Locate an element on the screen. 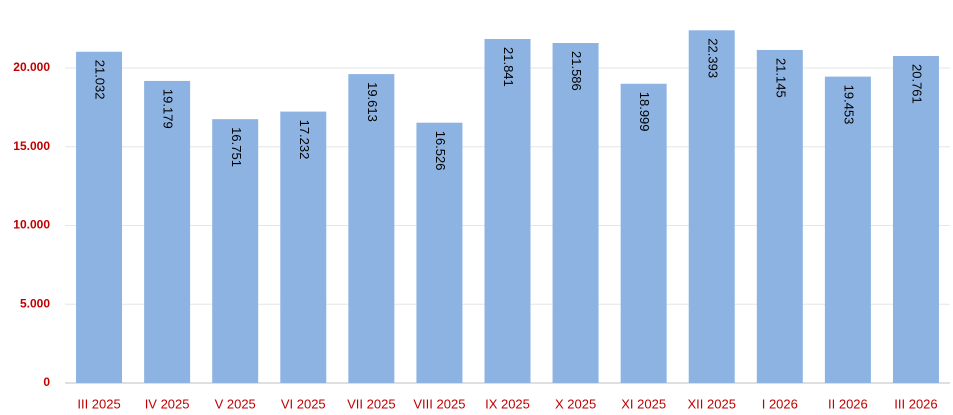 The height and width of the screenshot is (415, 953). value-label: 16.751 is located at coordinates (236, 147).